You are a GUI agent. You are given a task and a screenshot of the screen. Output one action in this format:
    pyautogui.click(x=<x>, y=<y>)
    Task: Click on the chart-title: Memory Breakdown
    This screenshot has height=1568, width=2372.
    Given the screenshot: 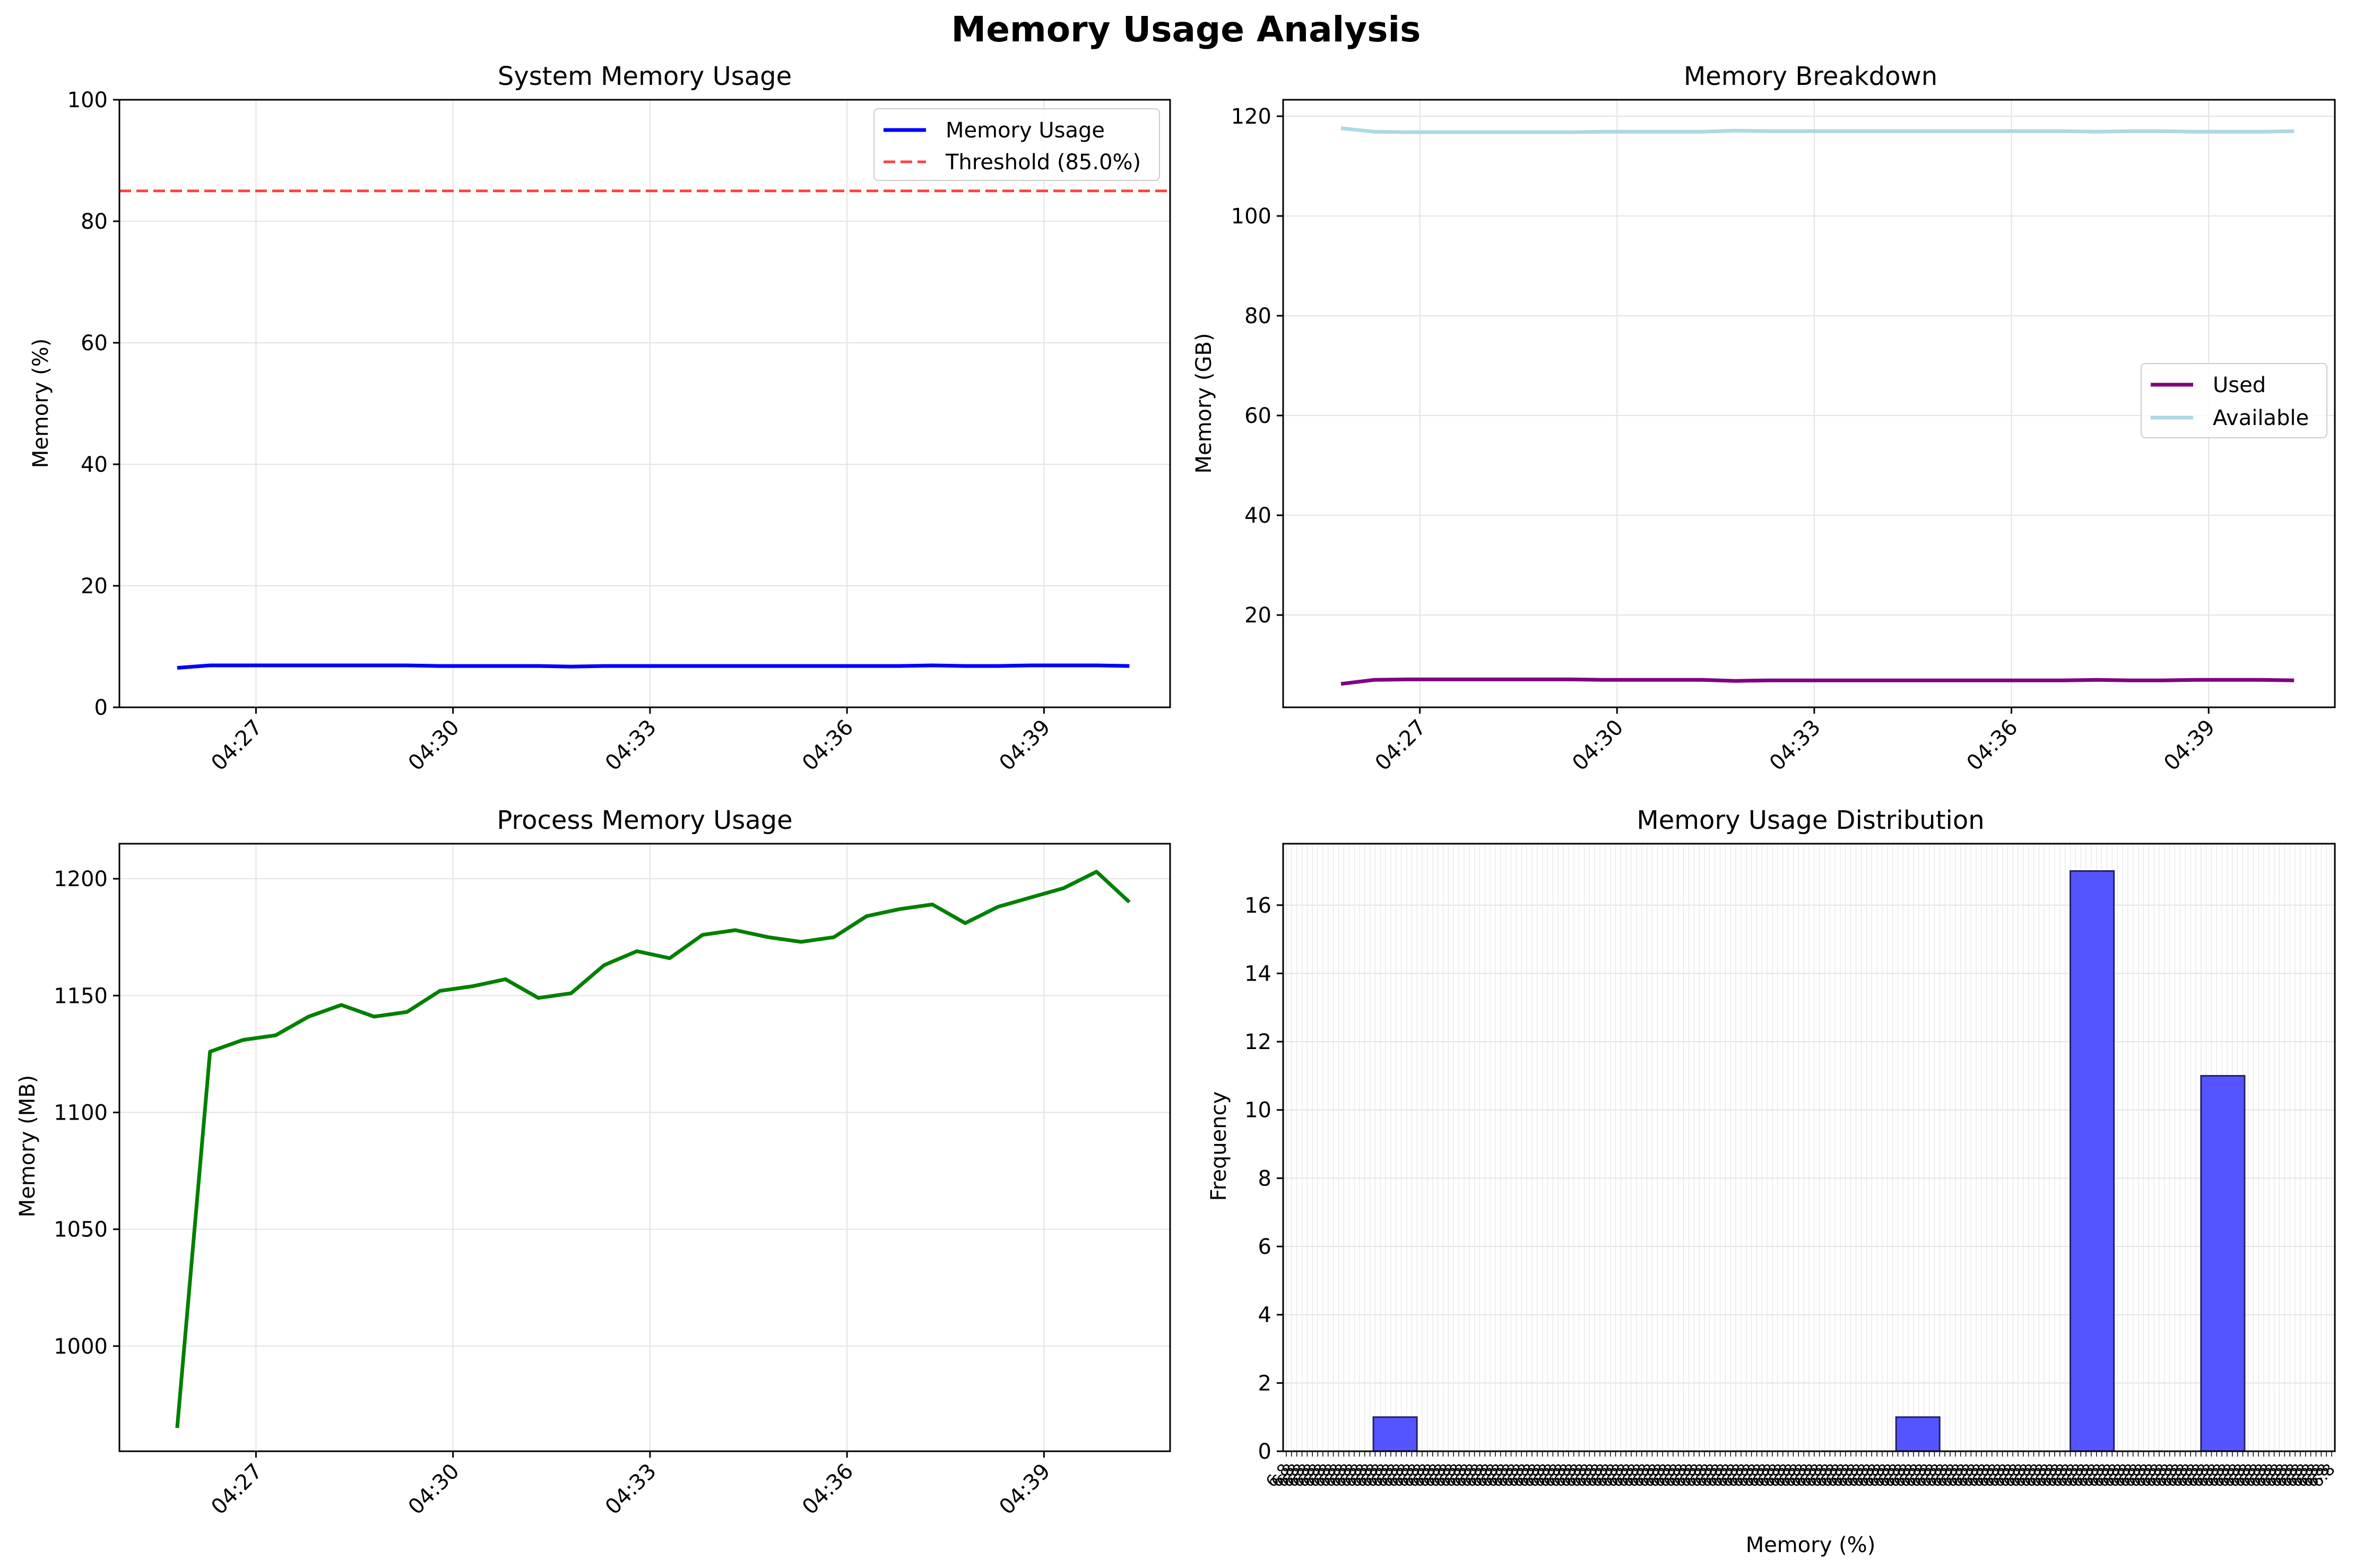 What is the action you would take?
    pyautogui.click(x=1811, y=76)
    